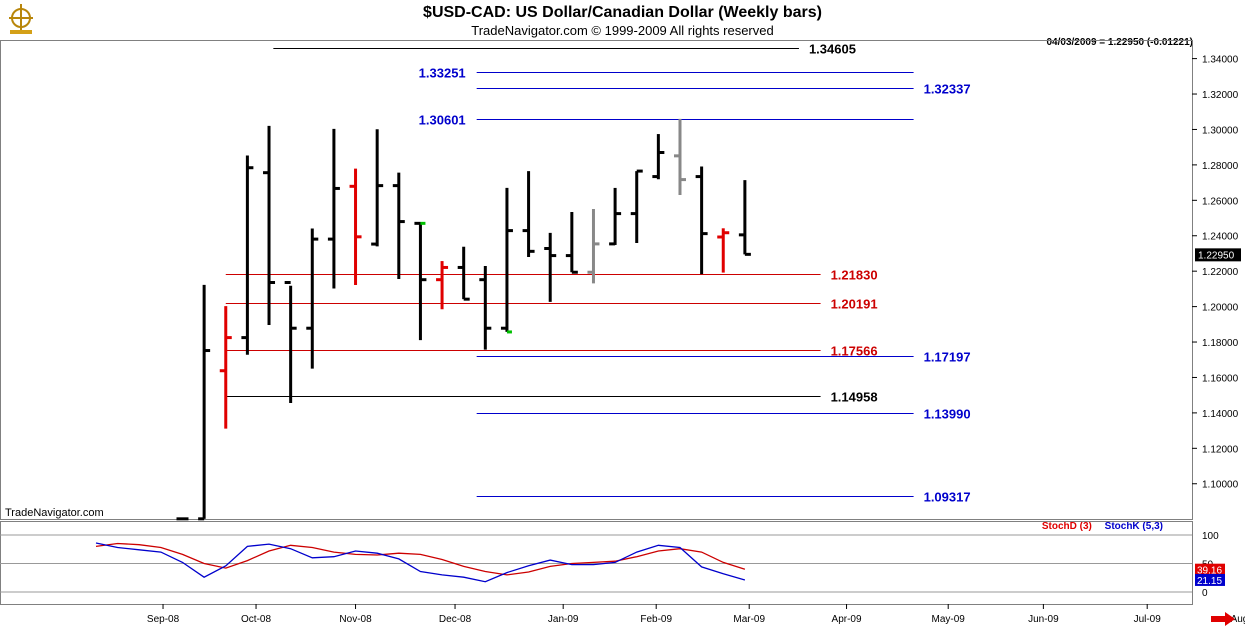 The width and height of the screenshot is (1245, 631). Describe the element at coordinates (1133, 526) in the screenshot. I see `stochk-legend: StochK (5,3)` at that location.